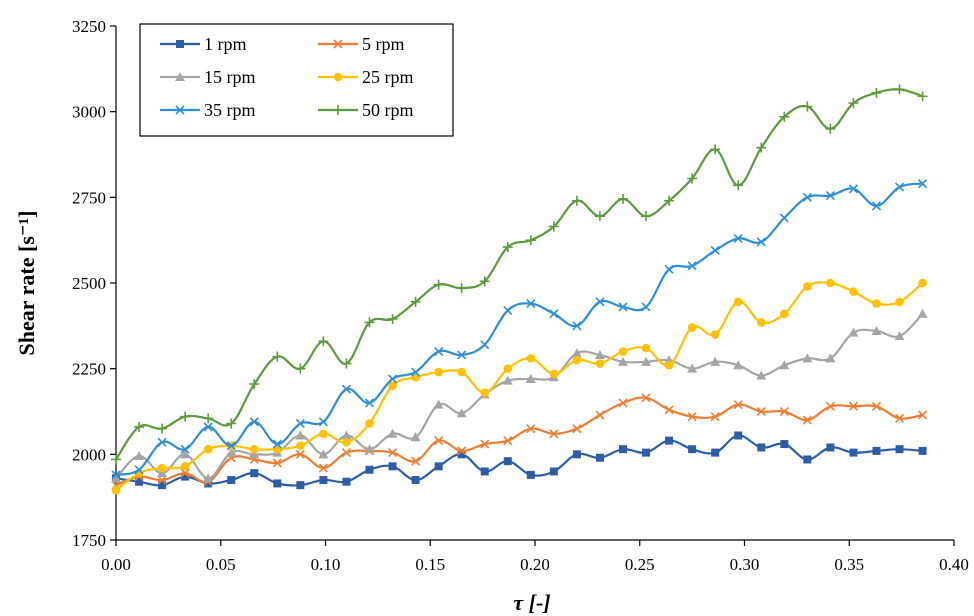 The height and width of the screenshot is (616, 974). I want to click on y-tick-label: 3000, so click(89, 112).